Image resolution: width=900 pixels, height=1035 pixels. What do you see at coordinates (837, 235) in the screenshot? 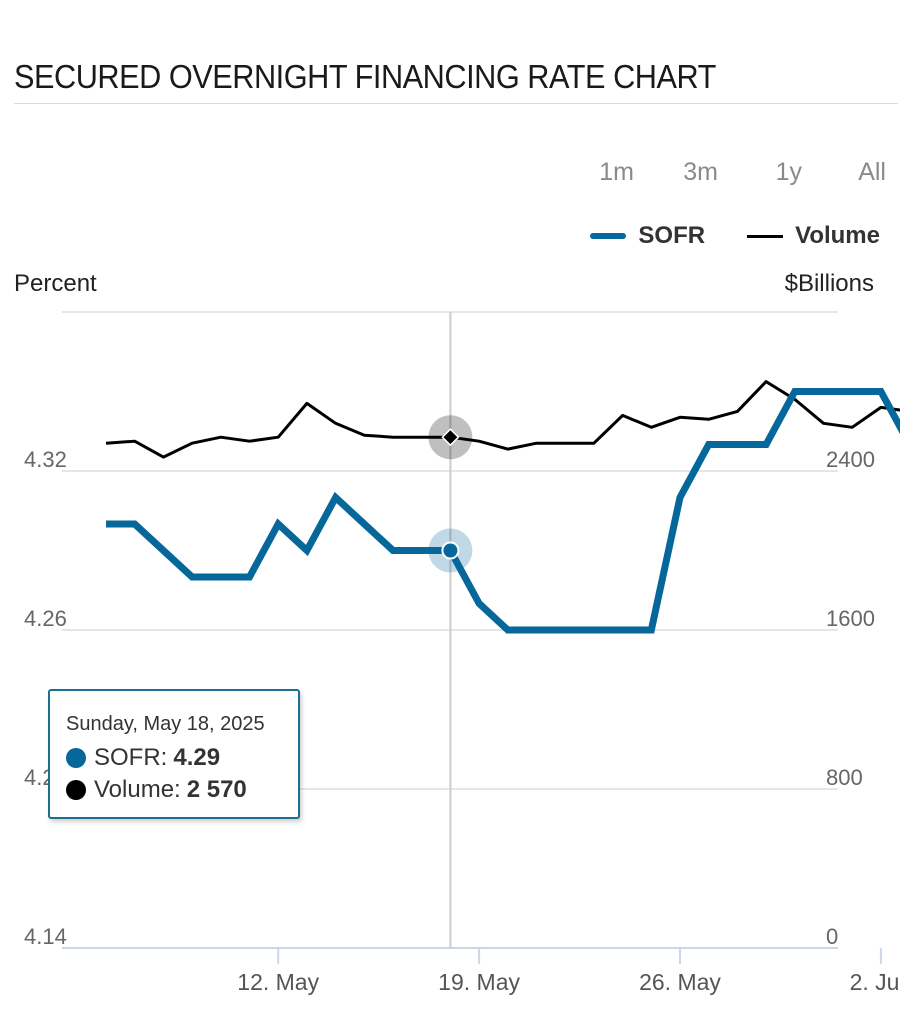
I see `legend-label-volume: Volume` at bounding box center [837, 235].